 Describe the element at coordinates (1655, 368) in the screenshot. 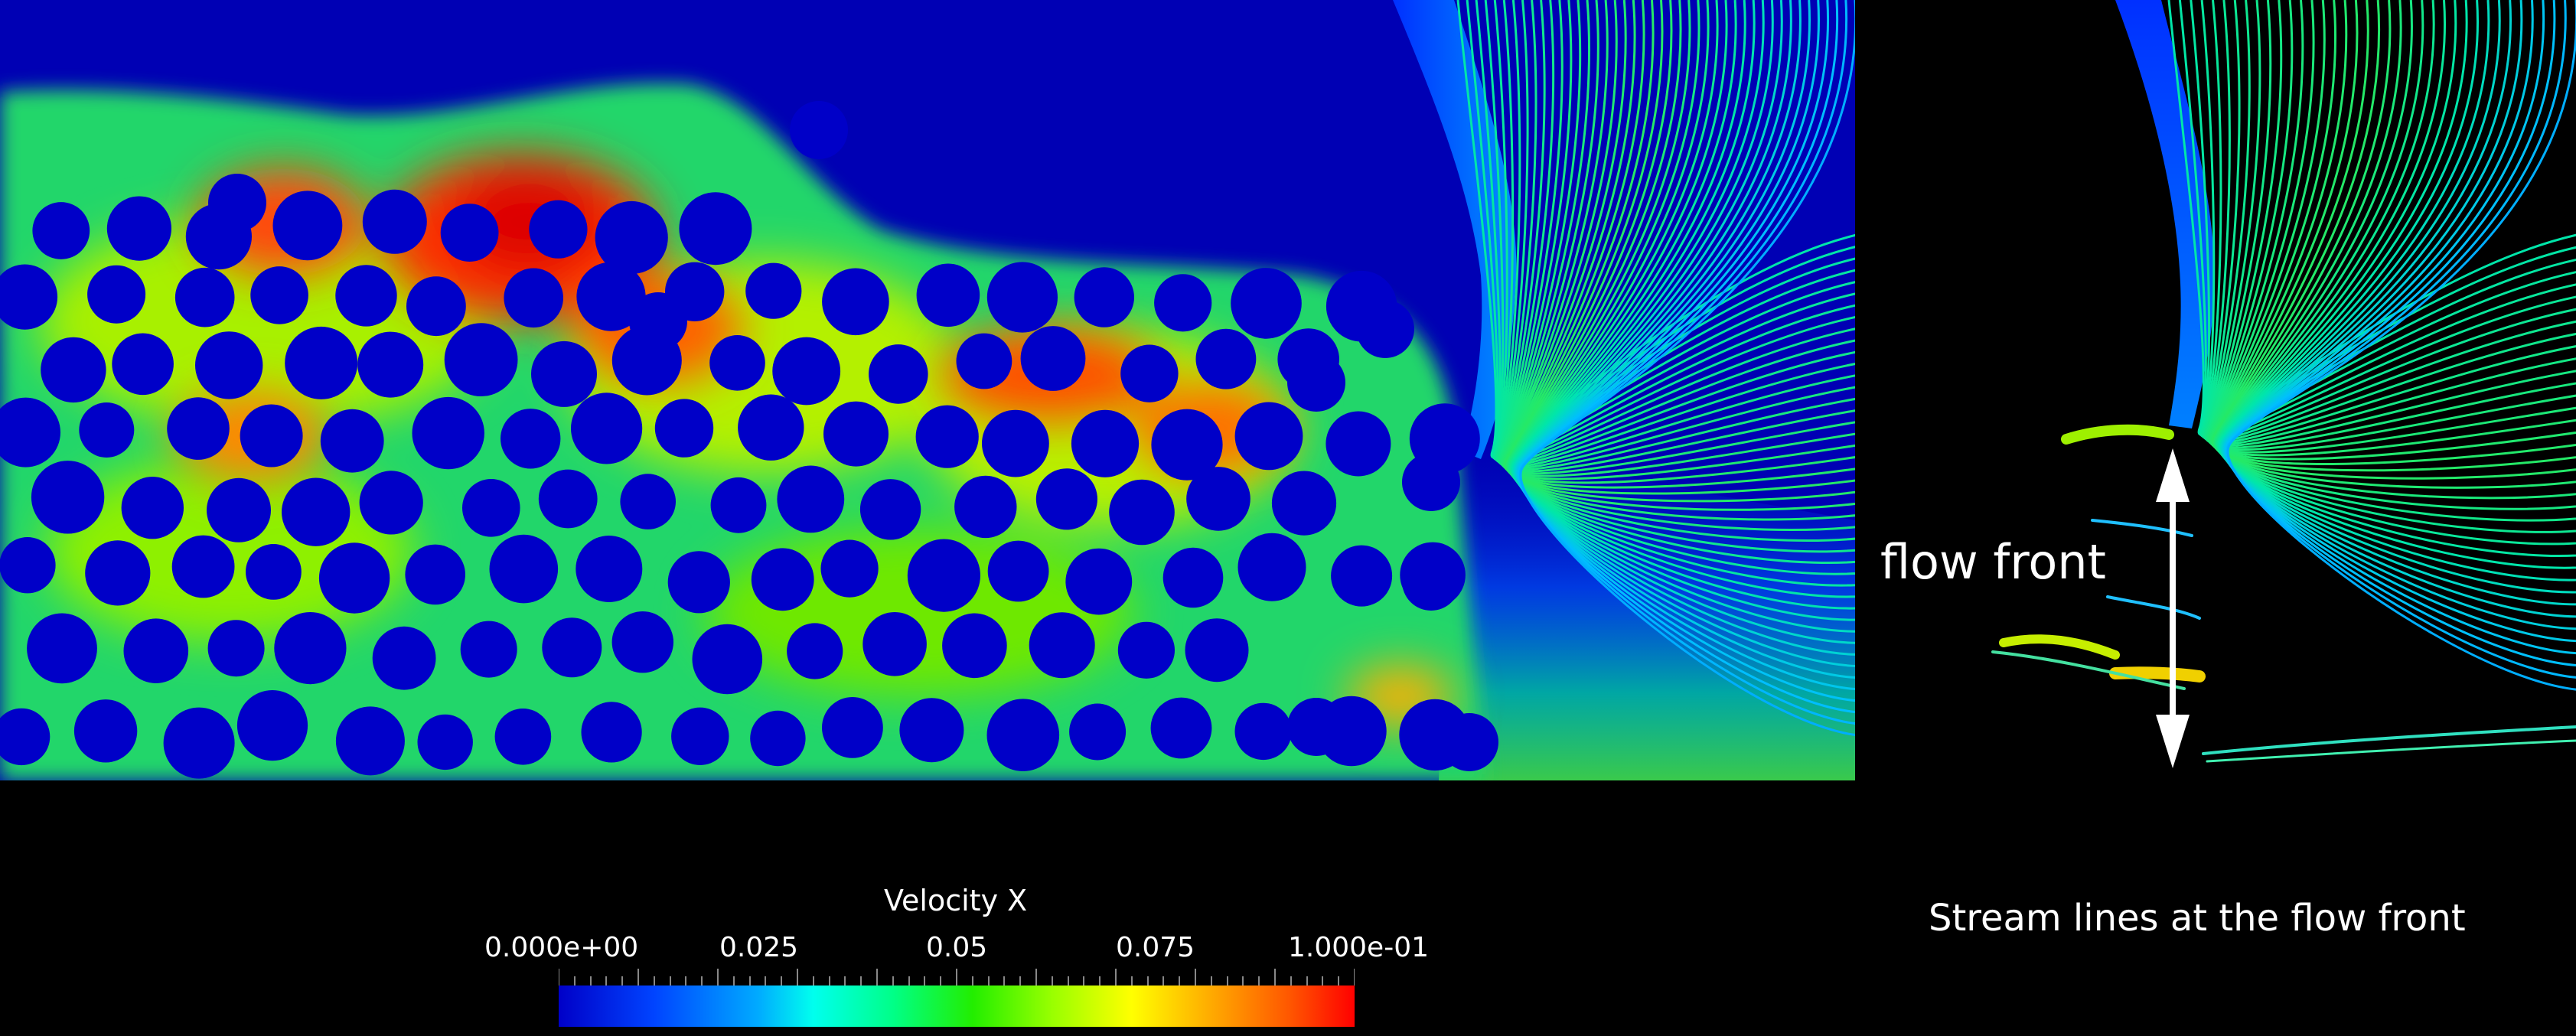

I see `main-streamlines` at that location.